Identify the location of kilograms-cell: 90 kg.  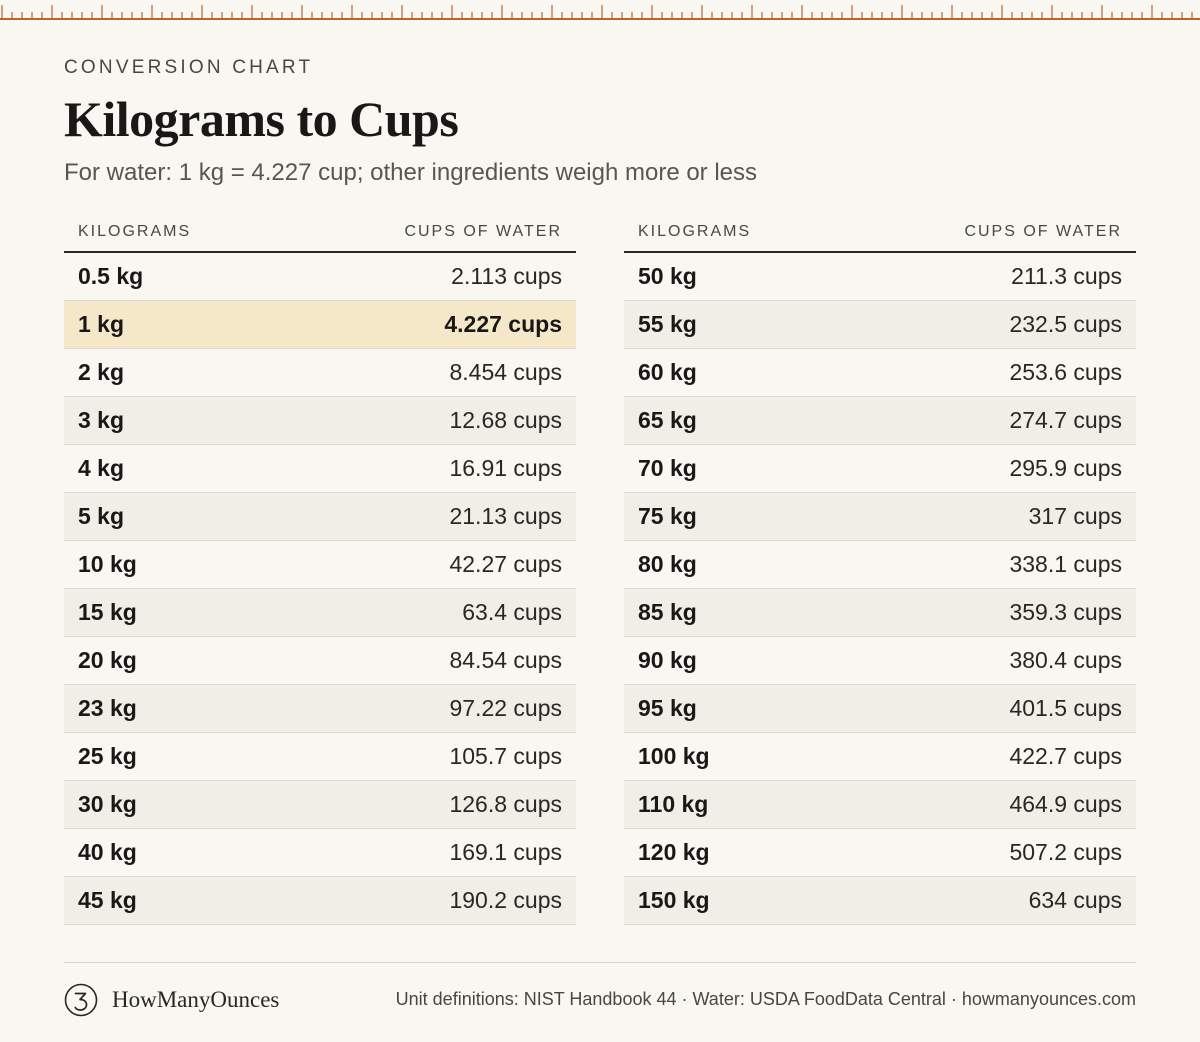
(667, 660).